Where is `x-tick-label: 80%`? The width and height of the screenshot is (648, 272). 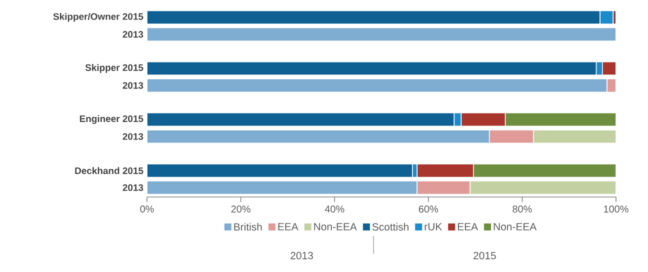
x-tick-label: 80% is located at coordinates (522, 209).